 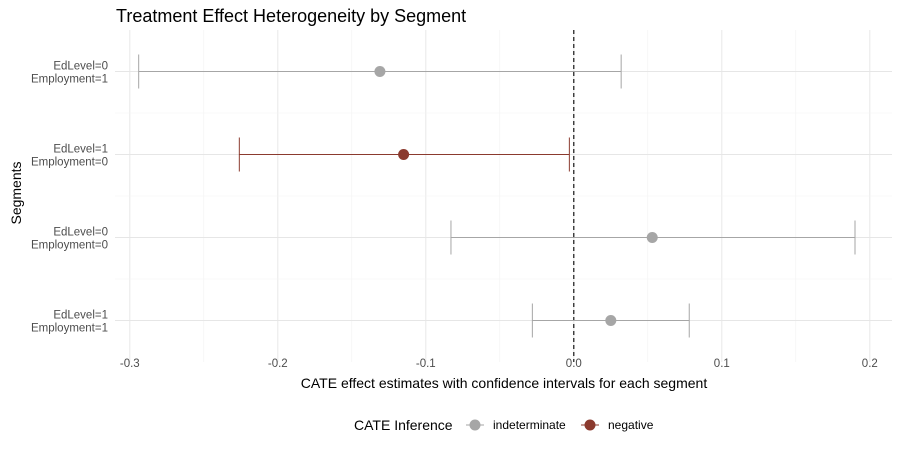 What do you see at coordinates (426, 364) in the screenshot?
I see `x-tick-label: -0.1` at bounding box center [426, 364].